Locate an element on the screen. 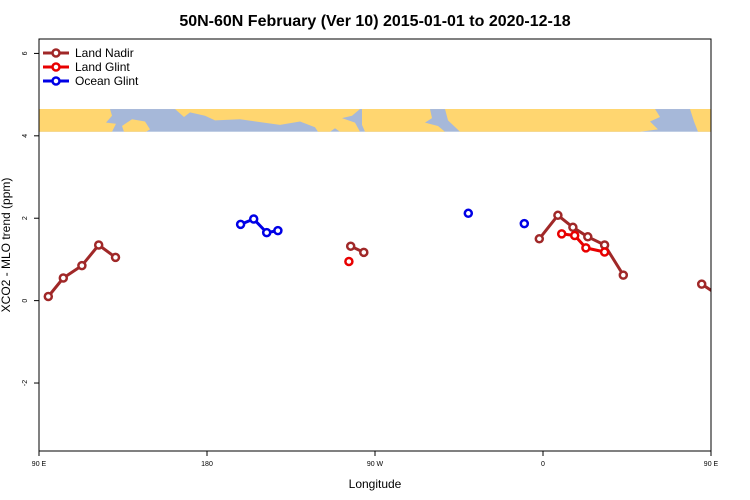  y-tick-label: 0 is located at coordinates (25, 301).